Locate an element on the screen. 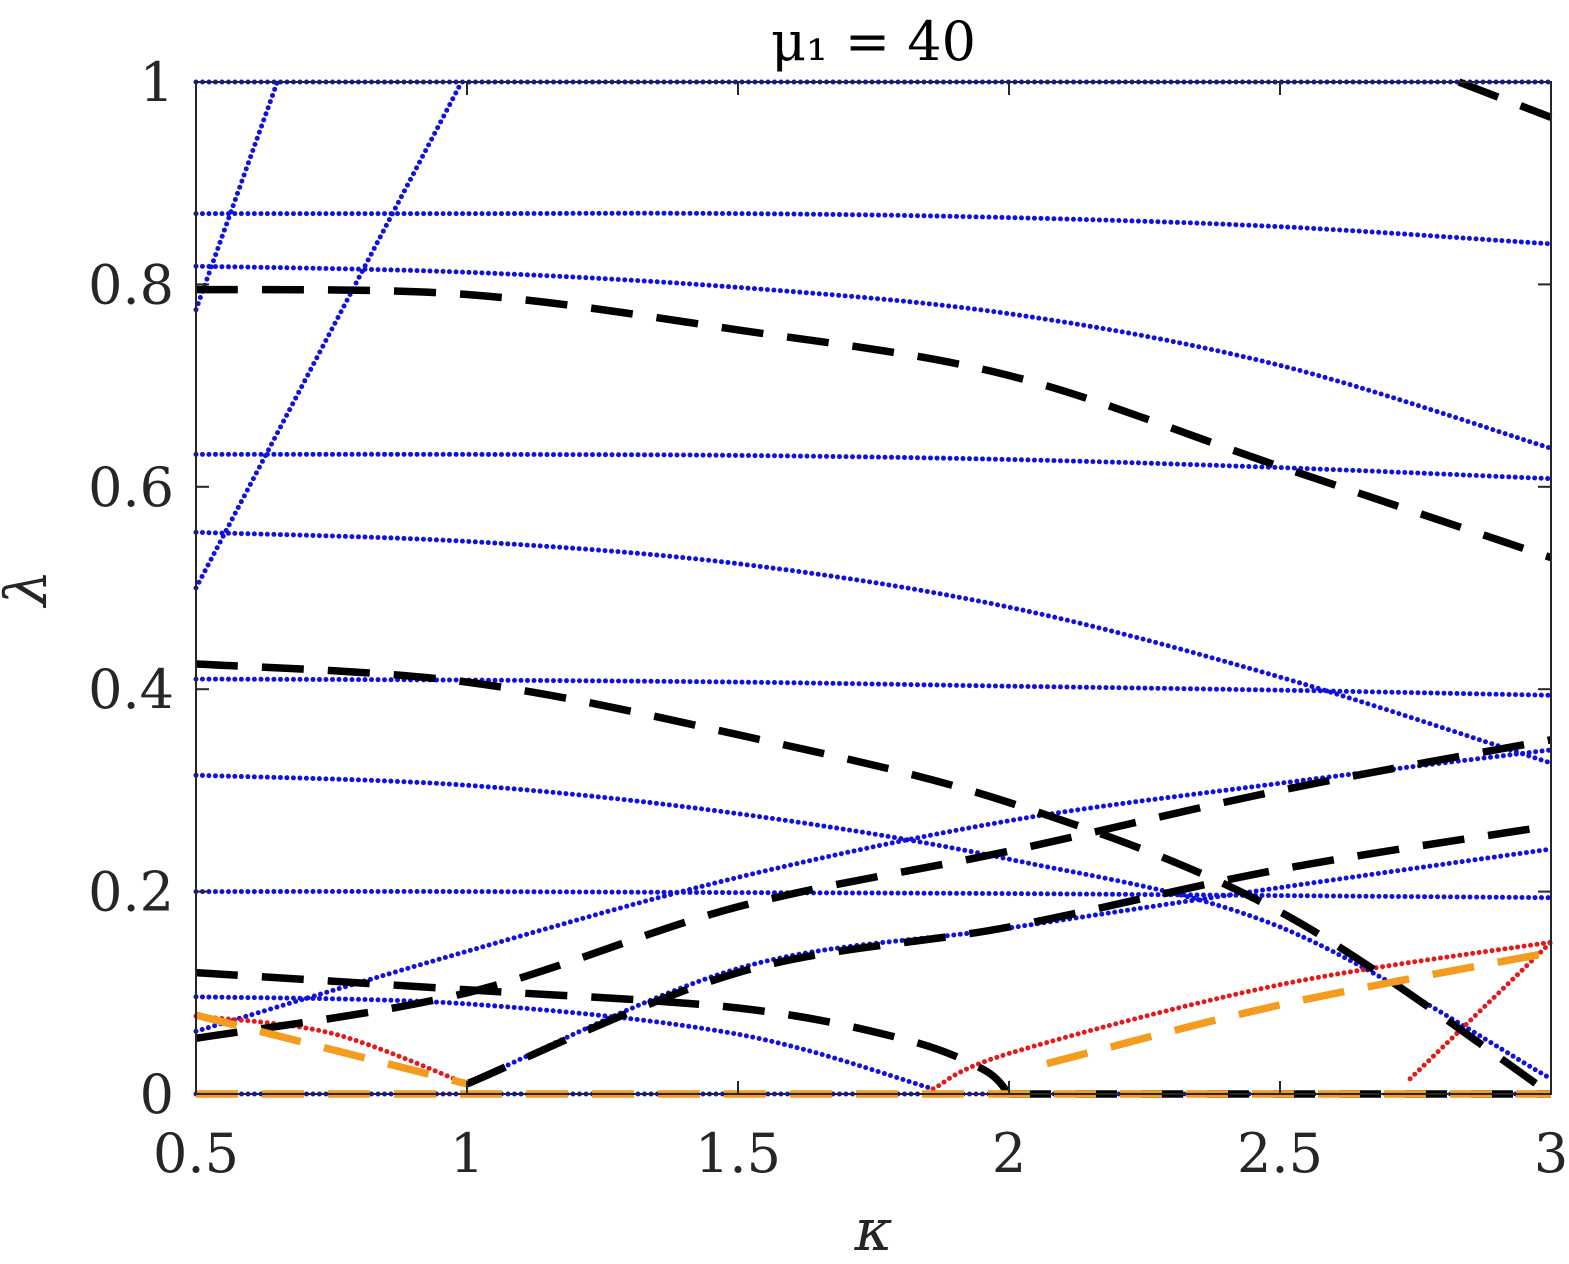 This screenshot has height=1264, width=1569. series-24-orange-dashed is located at coordinates (331, 1049).